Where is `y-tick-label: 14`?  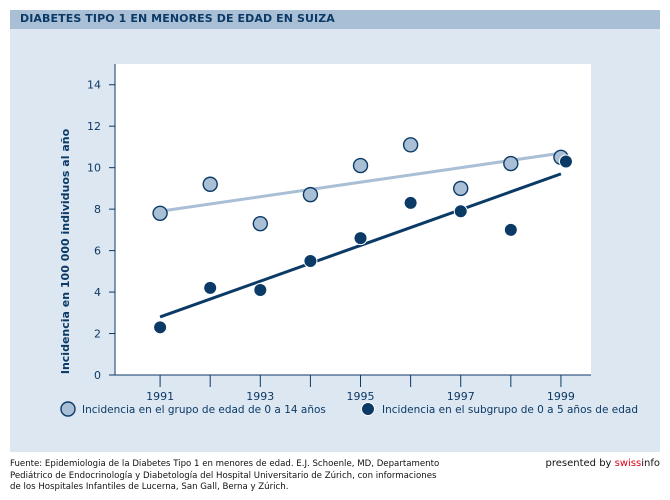 y-tick-label: 14 is located at coordinates (94, 85).